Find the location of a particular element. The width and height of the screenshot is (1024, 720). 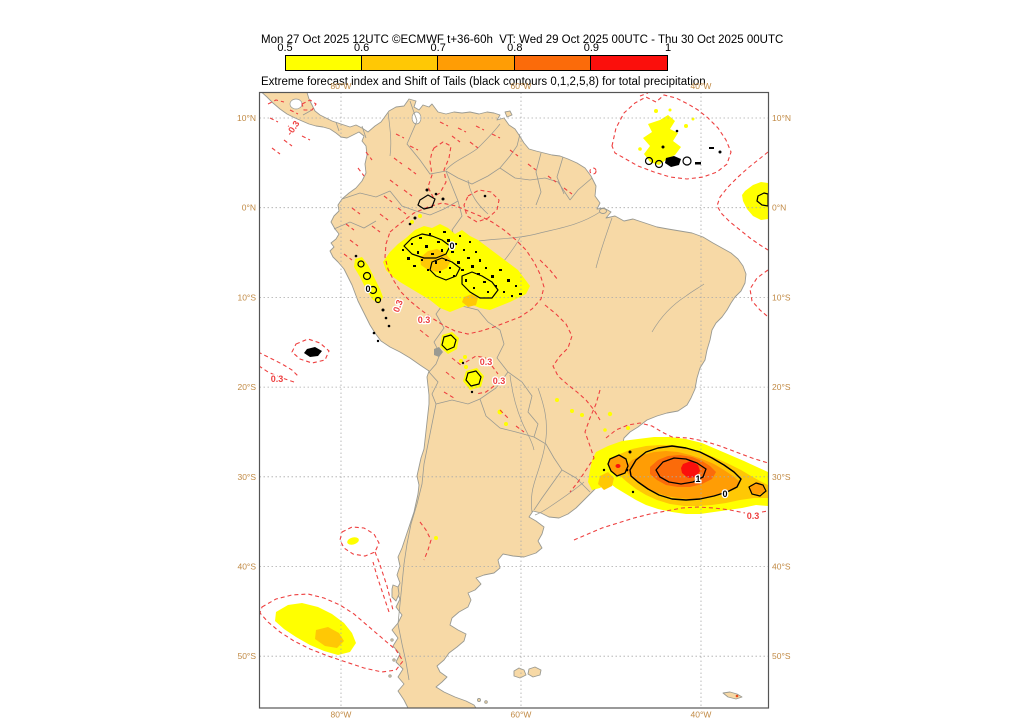

marajo-island is located at coordinates (603, 211).